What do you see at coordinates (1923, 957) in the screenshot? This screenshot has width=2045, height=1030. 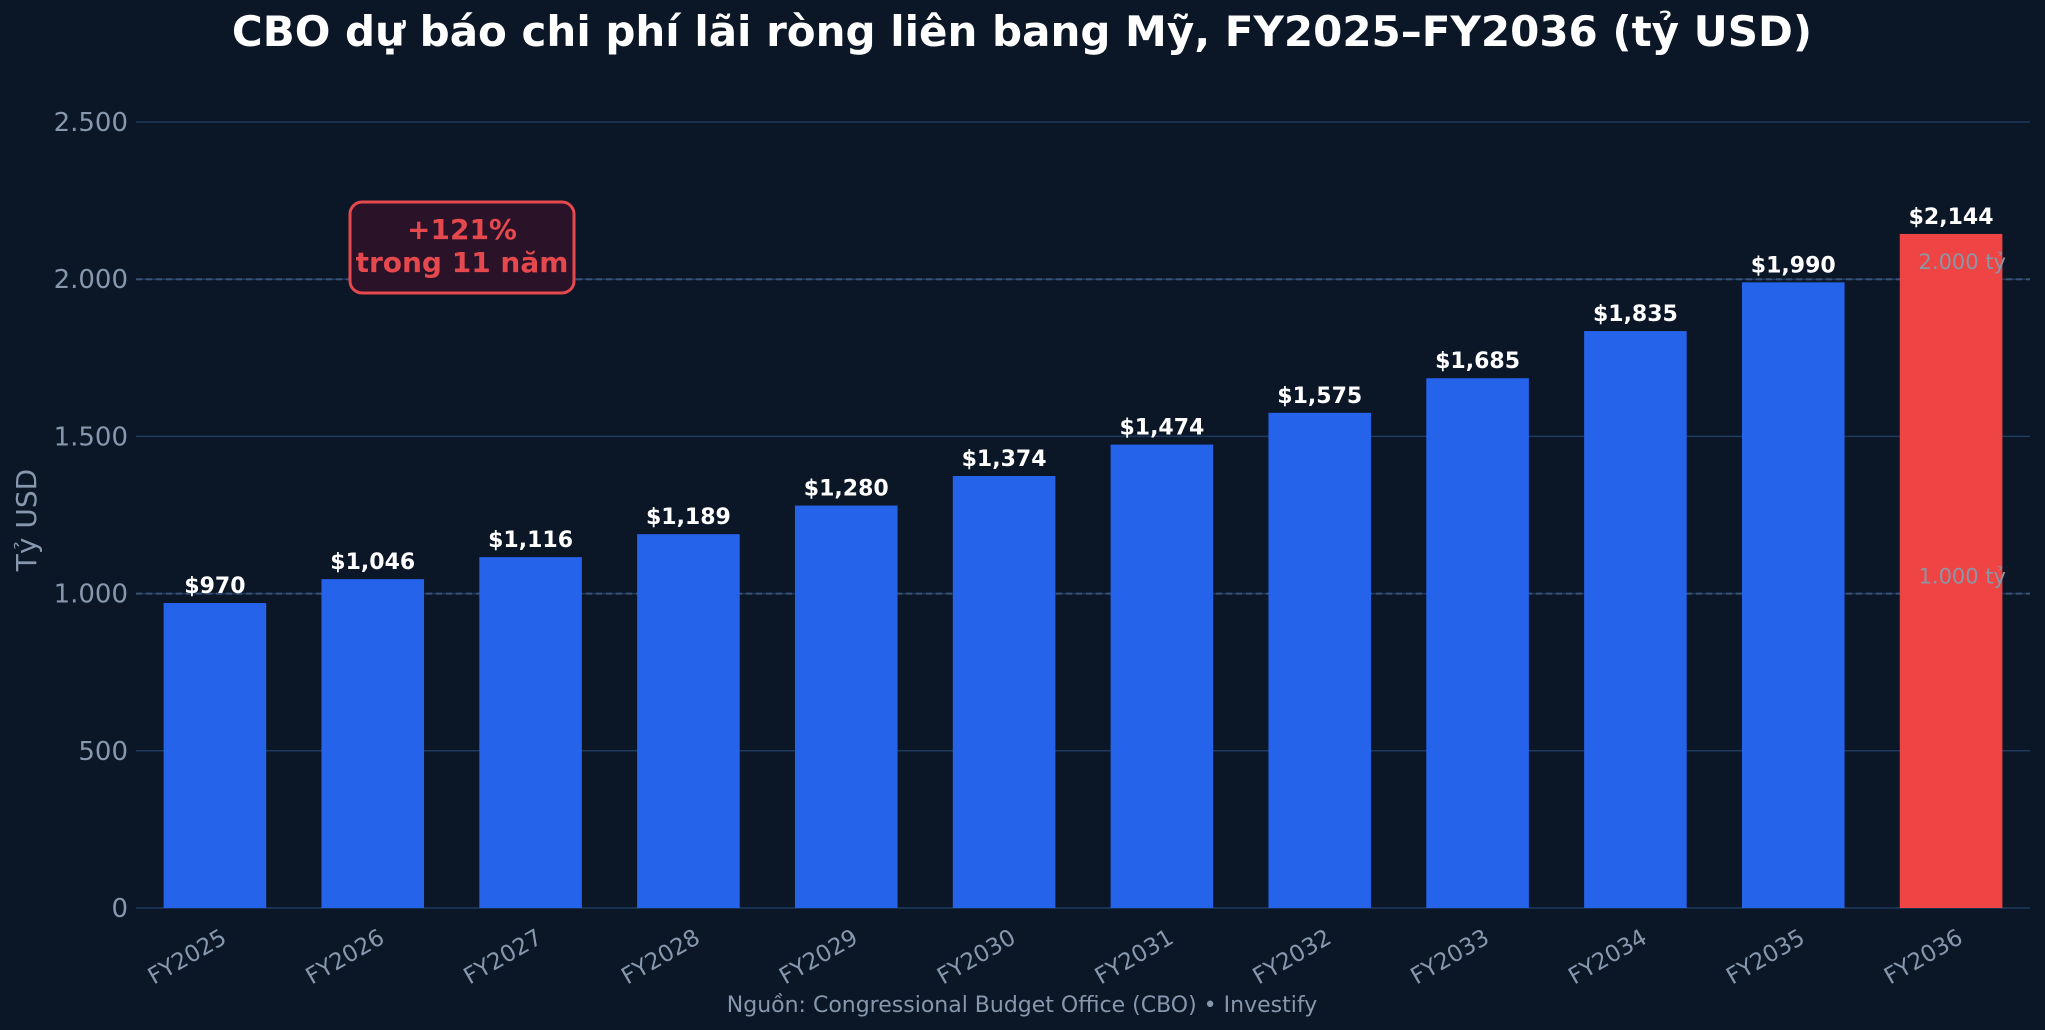 I see `x-tick-label: FY2036` at bounding box center [1923, 957].